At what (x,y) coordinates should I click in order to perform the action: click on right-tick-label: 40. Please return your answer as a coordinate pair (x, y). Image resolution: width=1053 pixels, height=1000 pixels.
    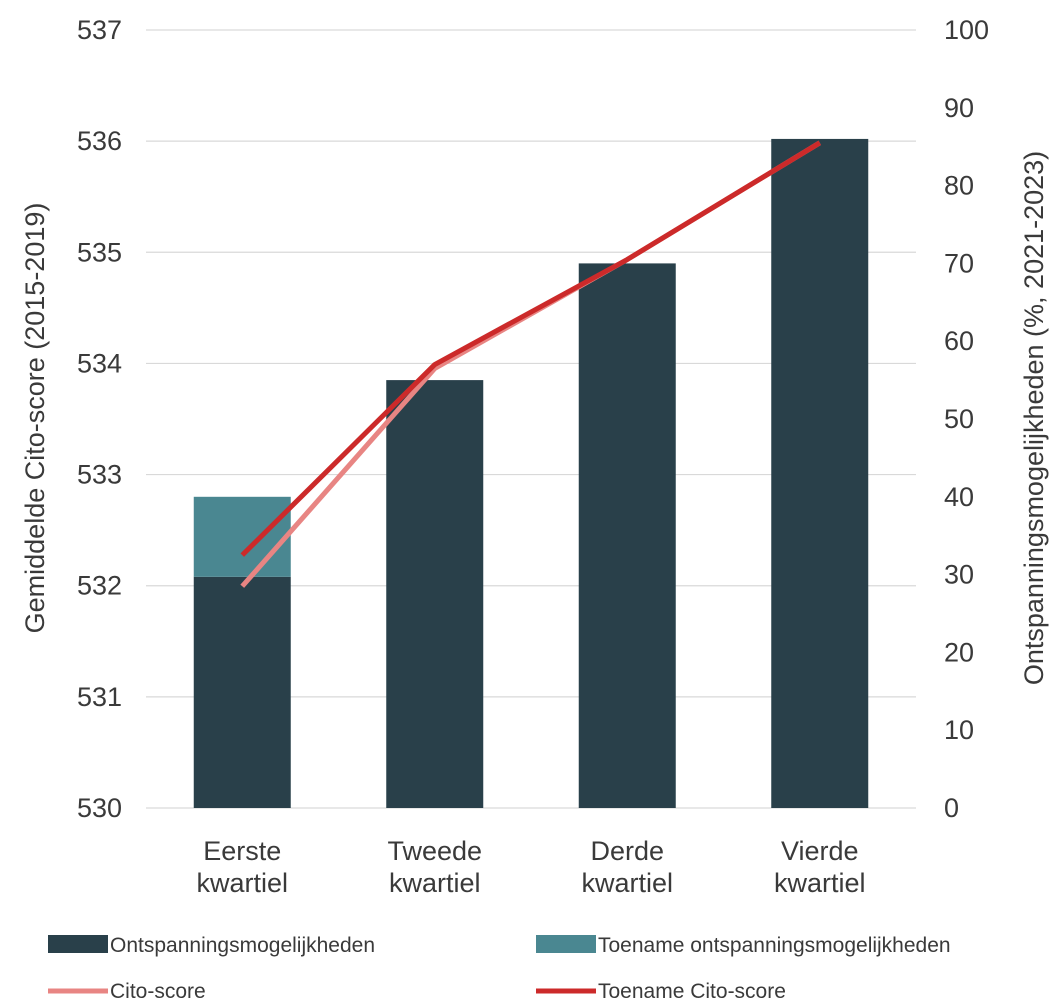
    Looking at the image, I should click on (959, 497).